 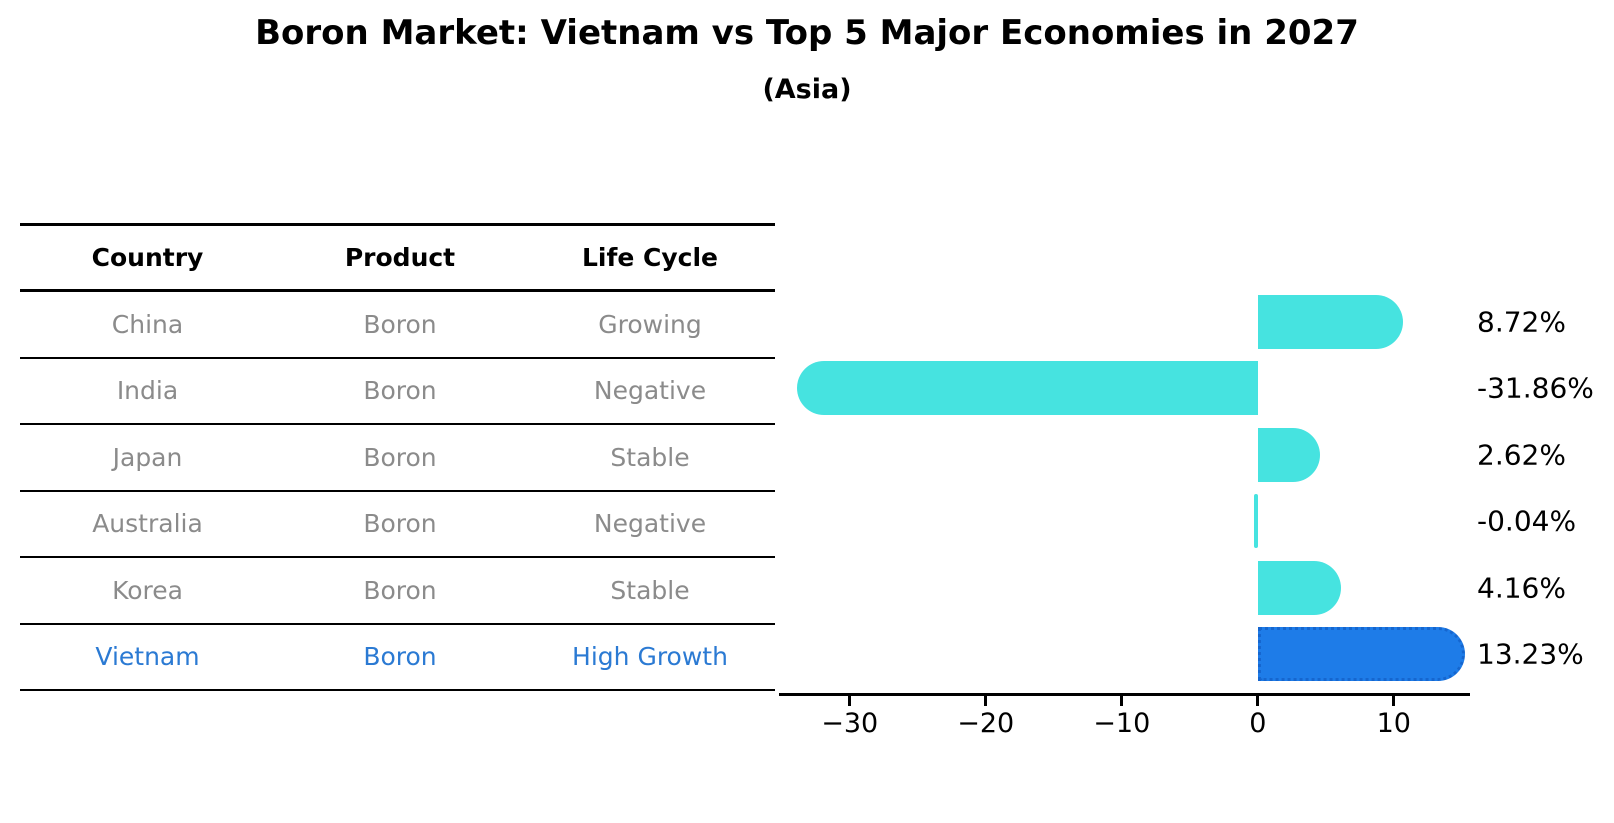 What do you see at coordinates (1255, 521) in the screenshot?
I see `bar-australia` at bounding box center [1255, 521].